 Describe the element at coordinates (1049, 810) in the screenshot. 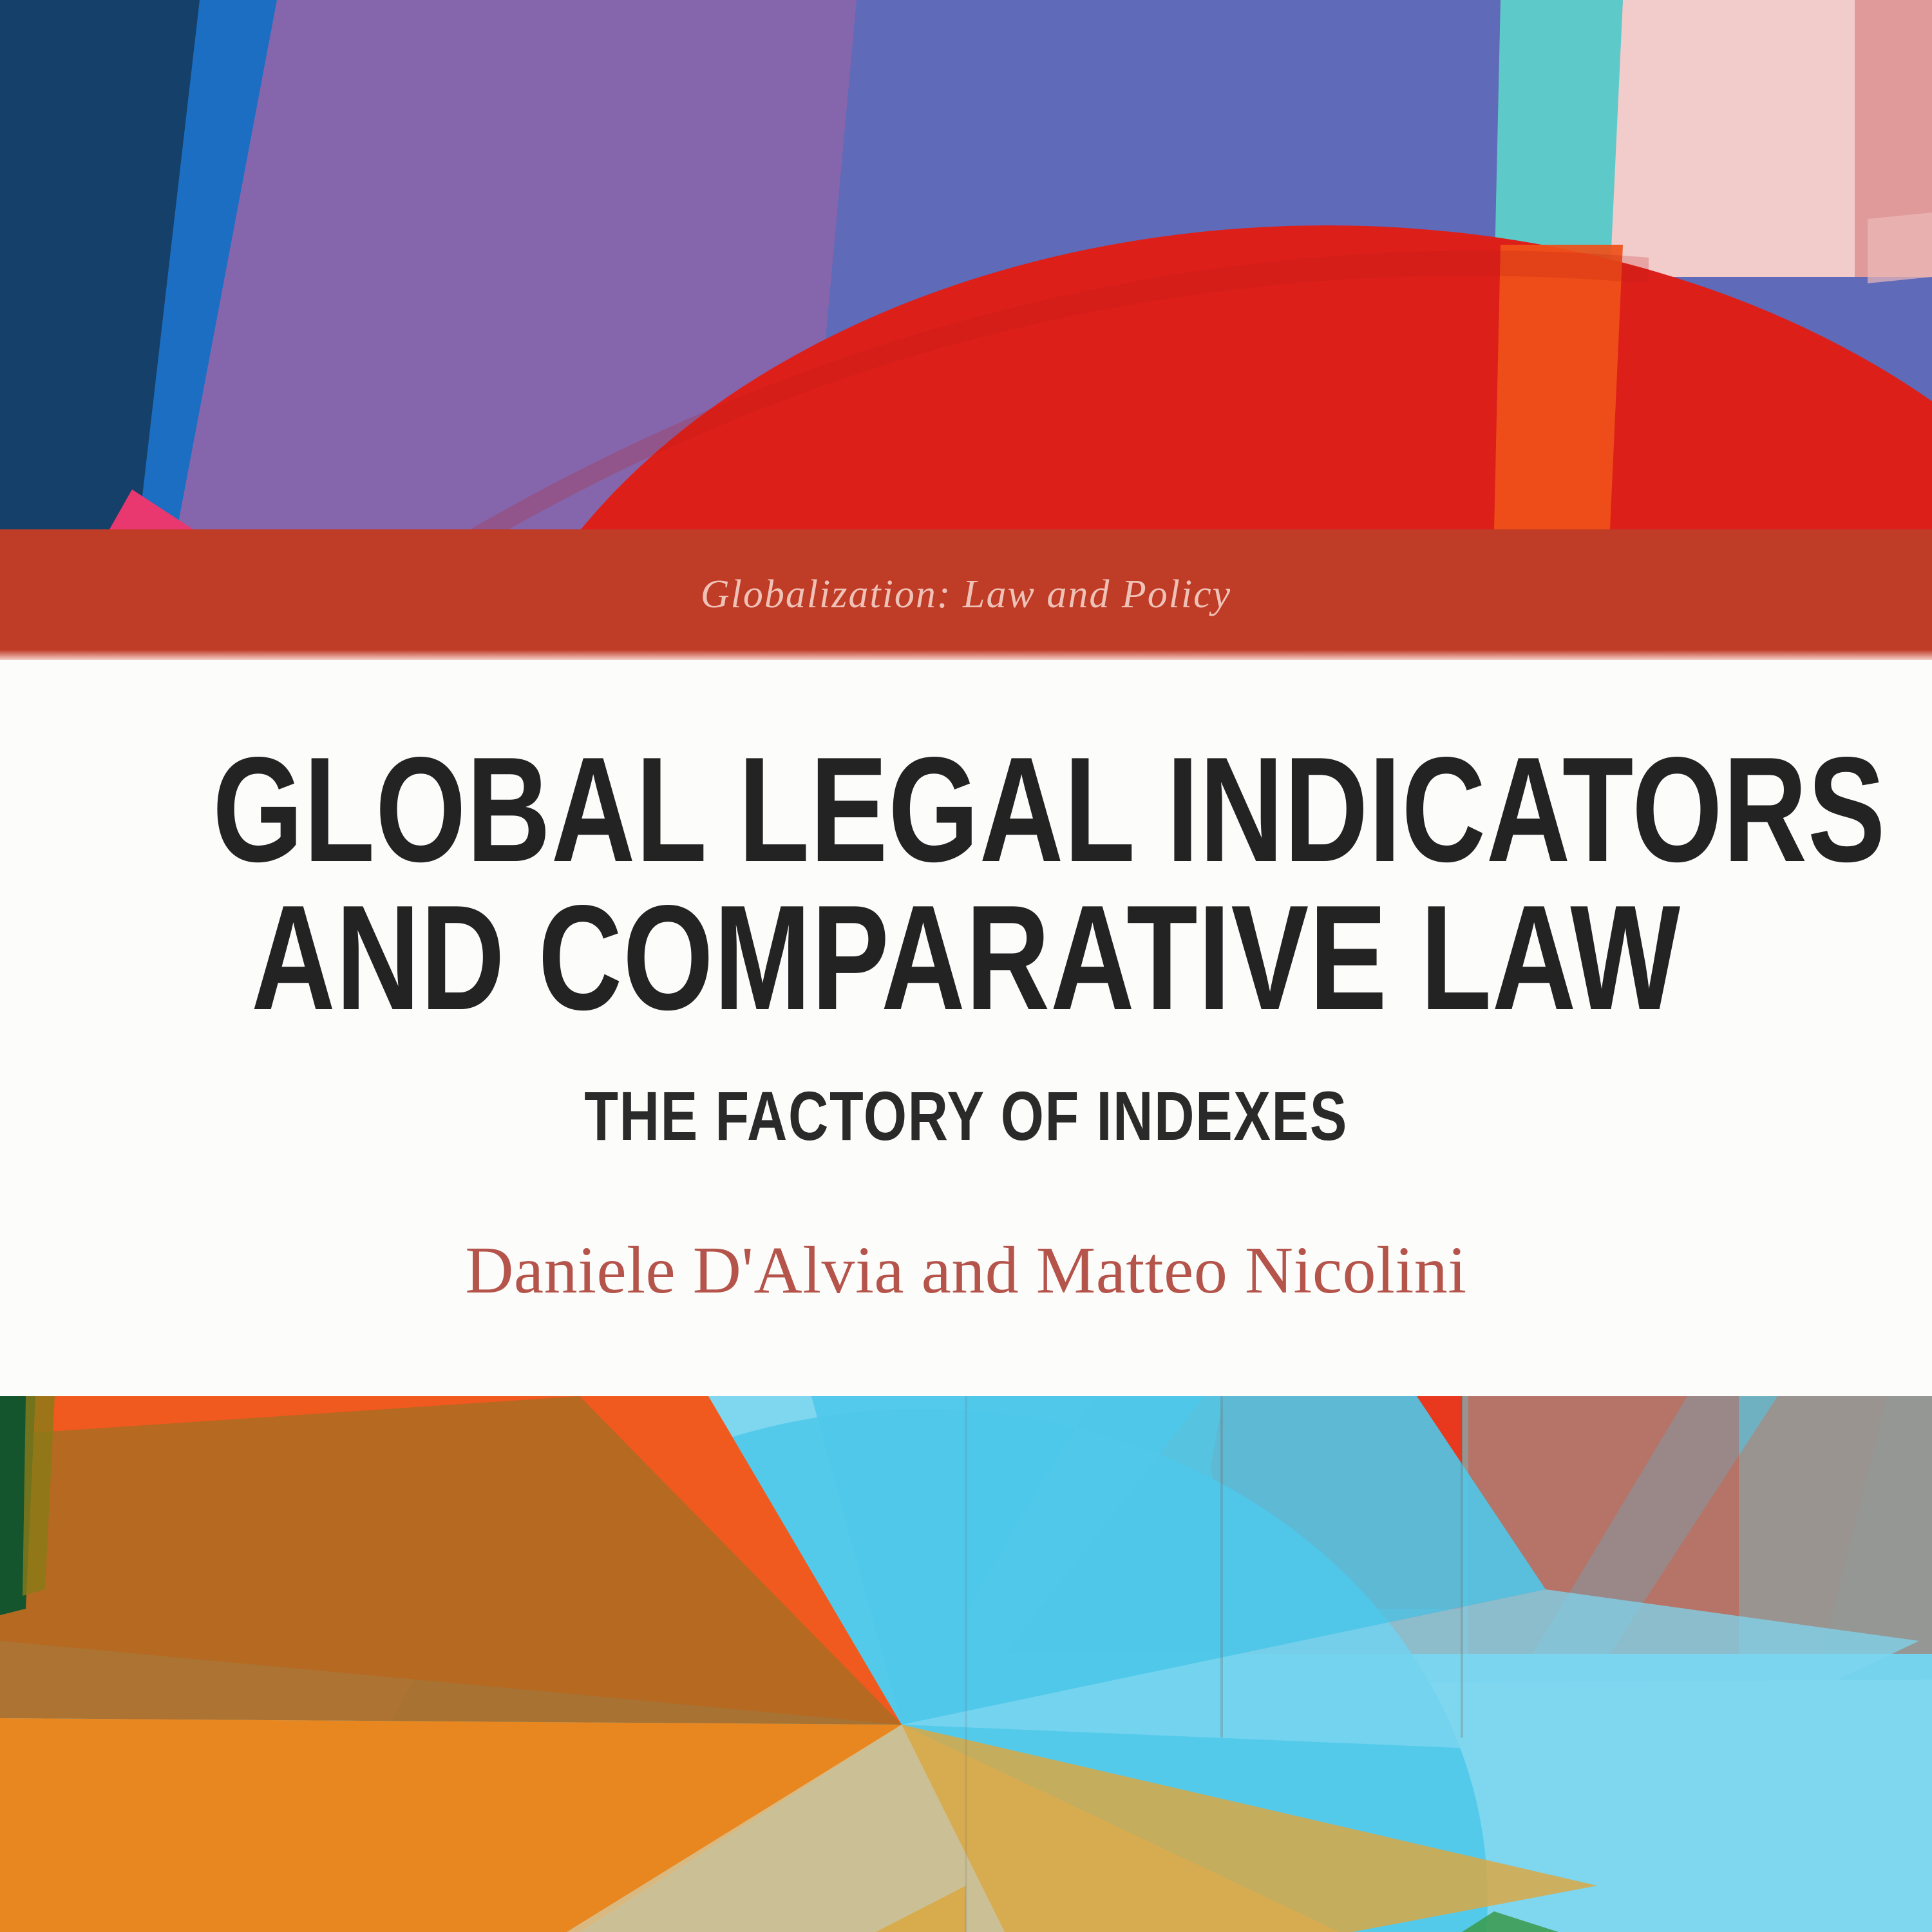

I see `title-line-1: GLOBAL LEGAL INDICATORS` at that location.